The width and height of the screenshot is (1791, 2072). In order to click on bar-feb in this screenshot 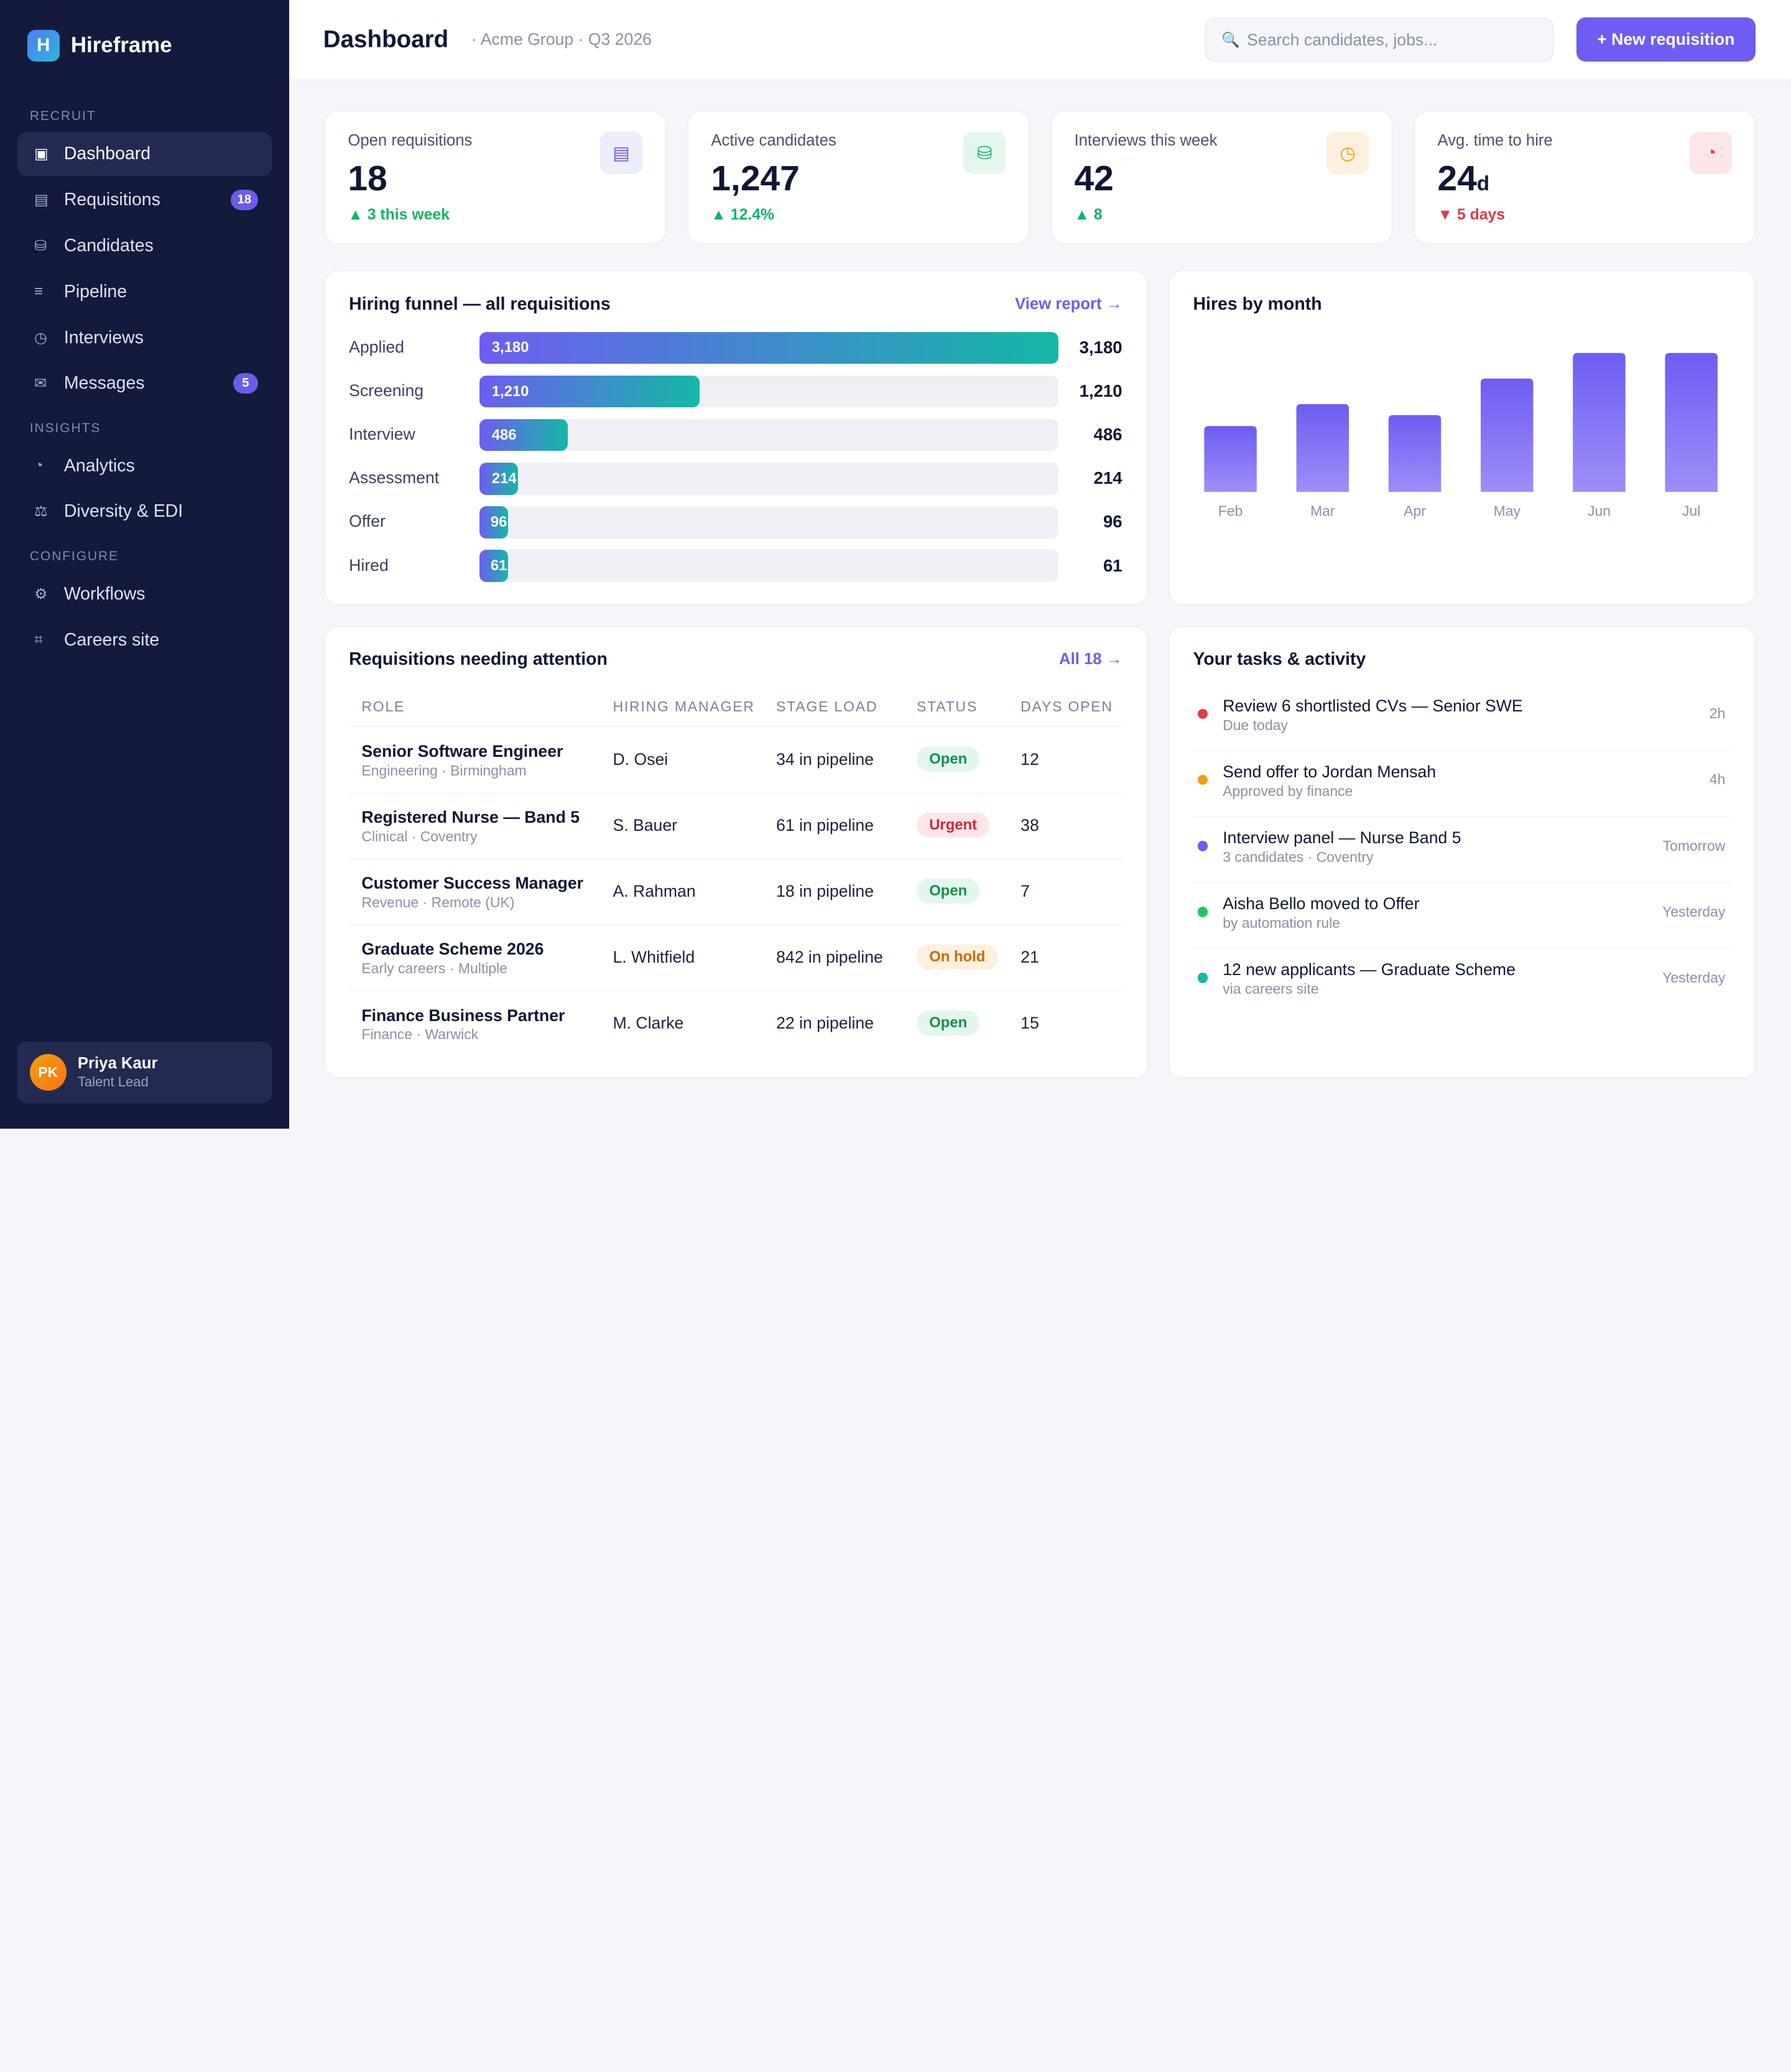, I will do `click(1230, 459)`.